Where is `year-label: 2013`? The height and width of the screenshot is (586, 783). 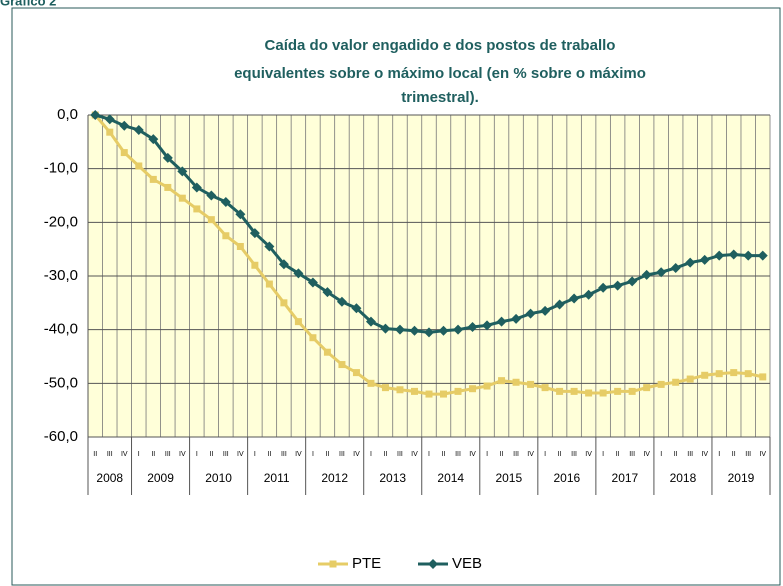
year-label: 2013 is located at coordinates (392, 478).